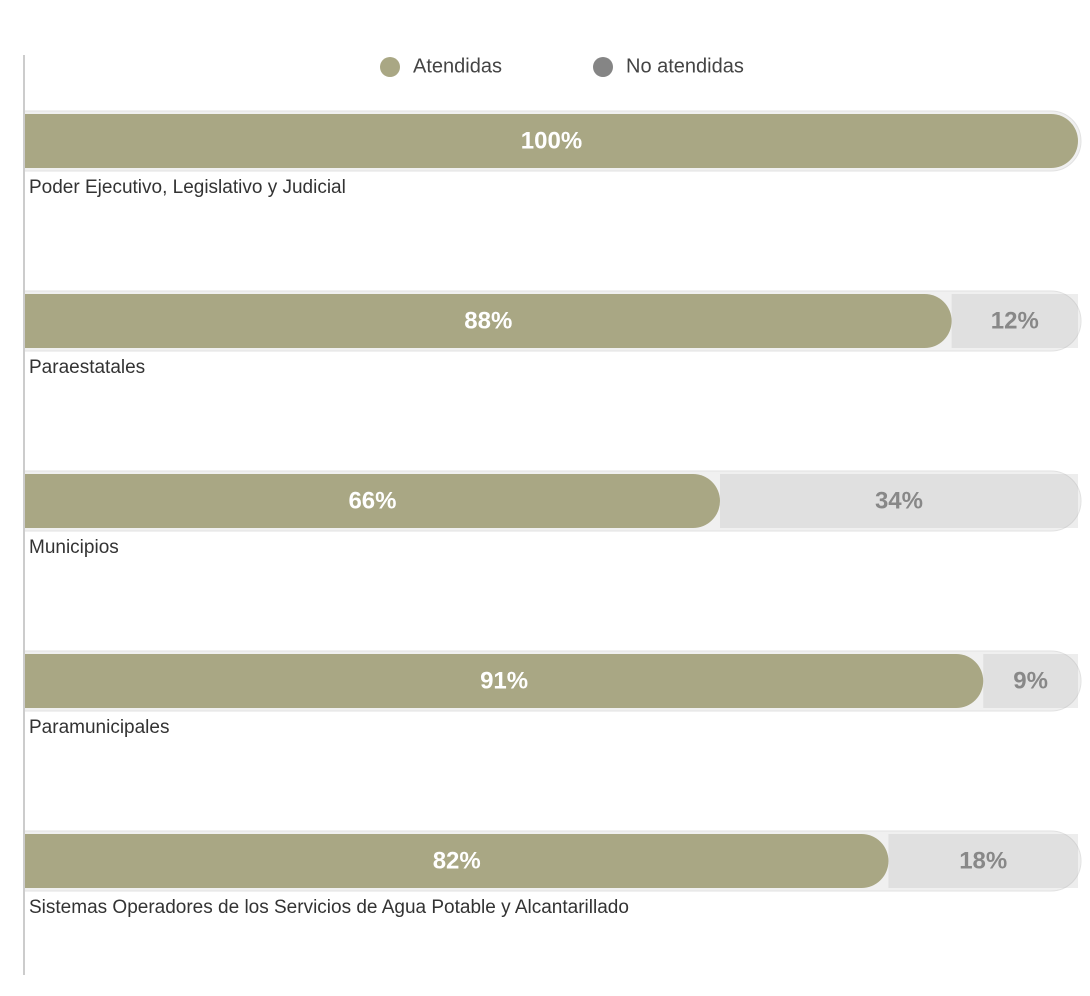  I want to click on category-label: Municipios, so click(74, 547).